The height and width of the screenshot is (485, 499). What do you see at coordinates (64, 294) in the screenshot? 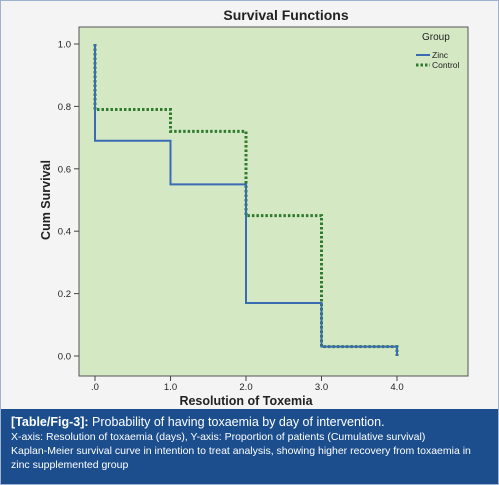
I see `y-tick-label: 0.2` at bounding box center [64, 294].